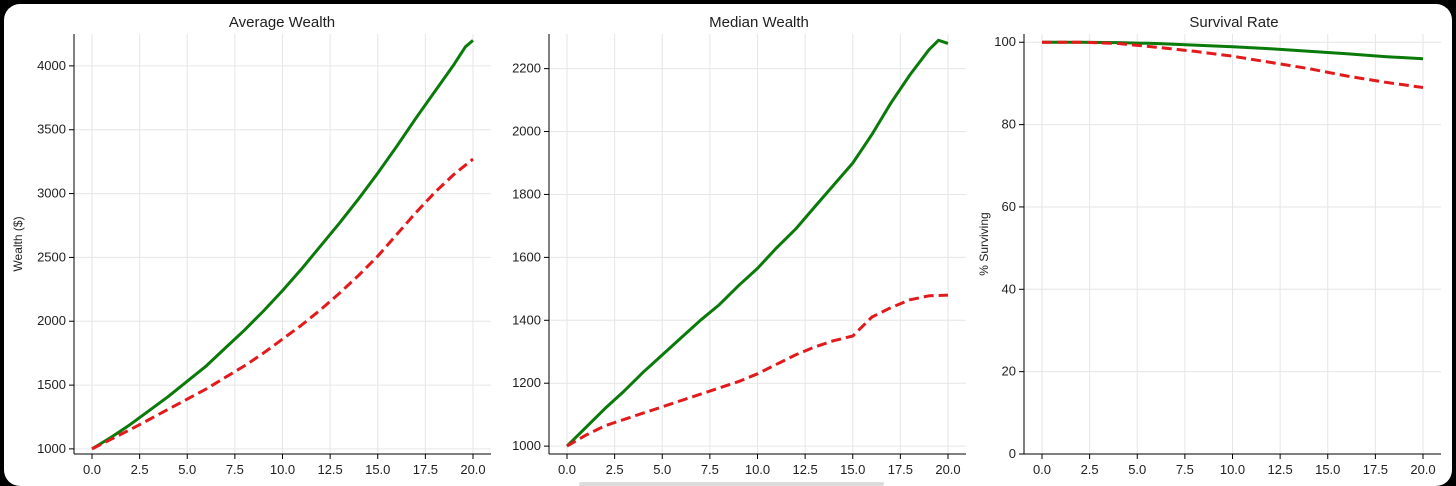 The height and width of the screenshot is (486, 1456). Describe the element at coordinates (51, 256) in the screenshot. I see `y-tick-label: 2500` at that location.